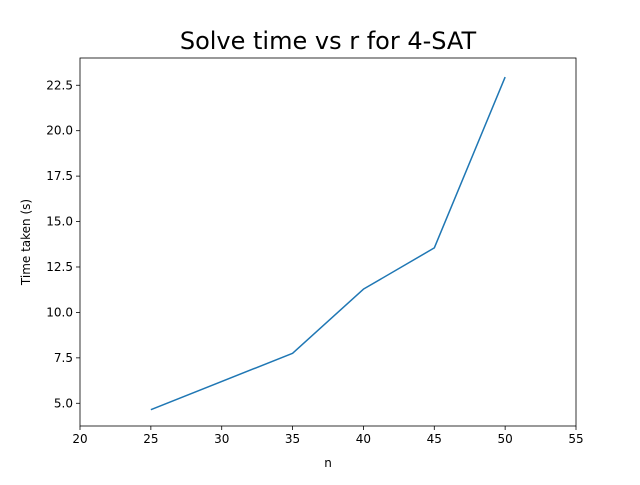  What do you see at coordinates (26, 242) in the screenshot?
I see `y-axis-label: Time taken (s)` at bounding box center [26, 242].